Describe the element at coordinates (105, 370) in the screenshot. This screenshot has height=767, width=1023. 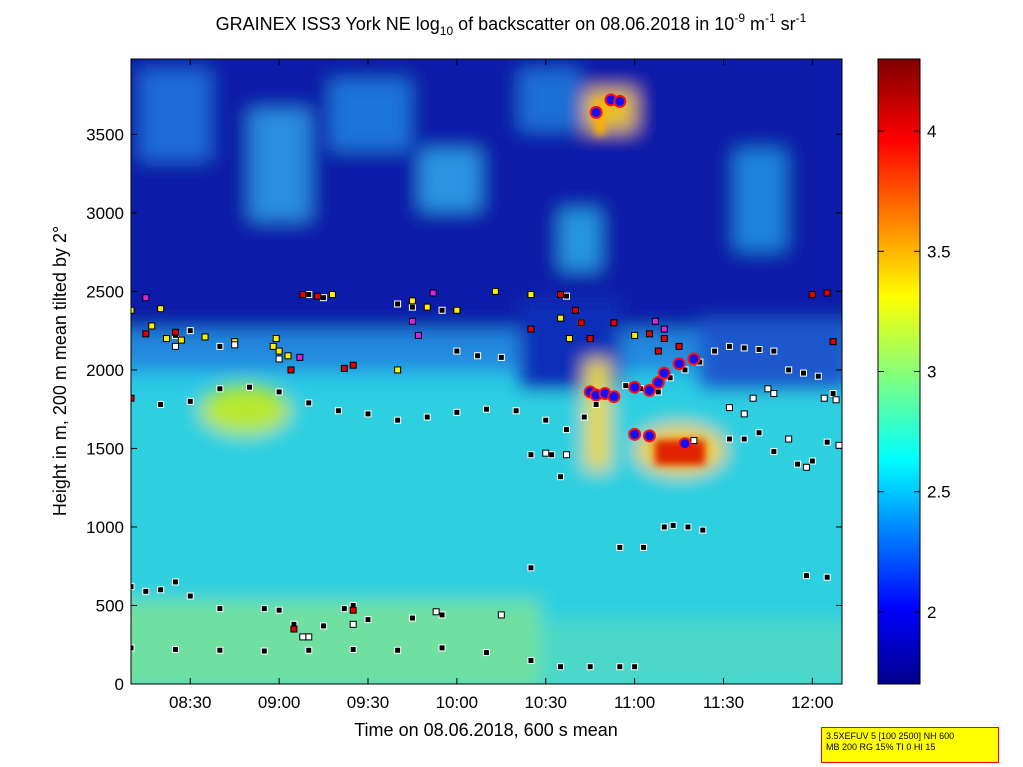
I see `y-tick-label: 2000` at that location.